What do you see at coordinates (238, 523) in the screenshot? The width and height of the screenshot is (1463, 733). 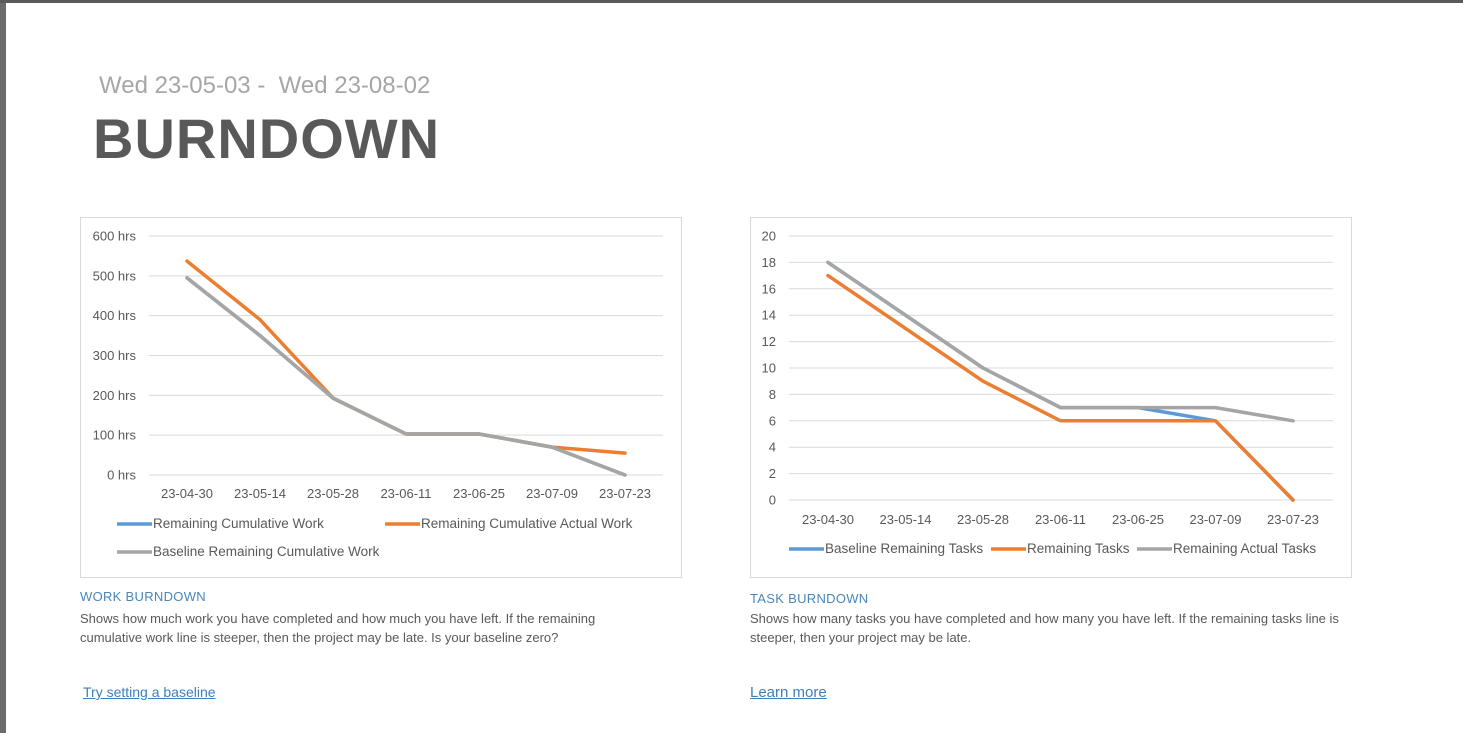 I see `legend-label: Remaining Cumulative Work` at bounding box center [238, 523].